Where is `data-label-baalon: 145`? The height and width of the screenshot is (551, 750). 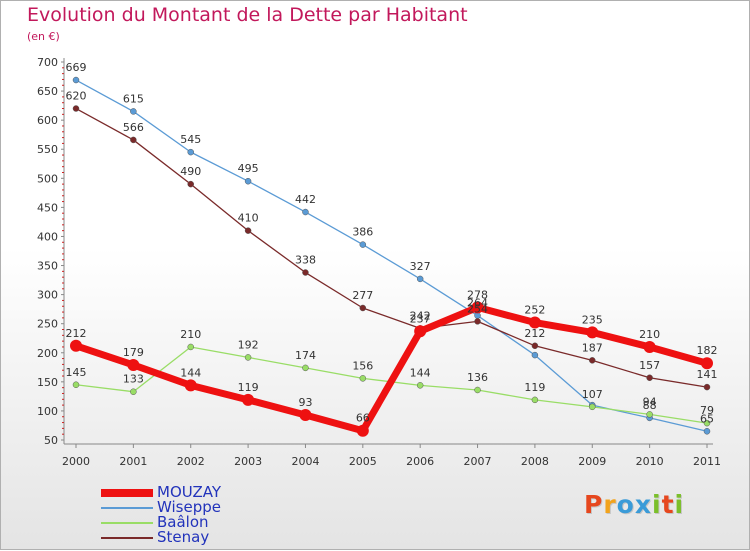 data-label-baalon: 145 is located at coordinates (76, 372).